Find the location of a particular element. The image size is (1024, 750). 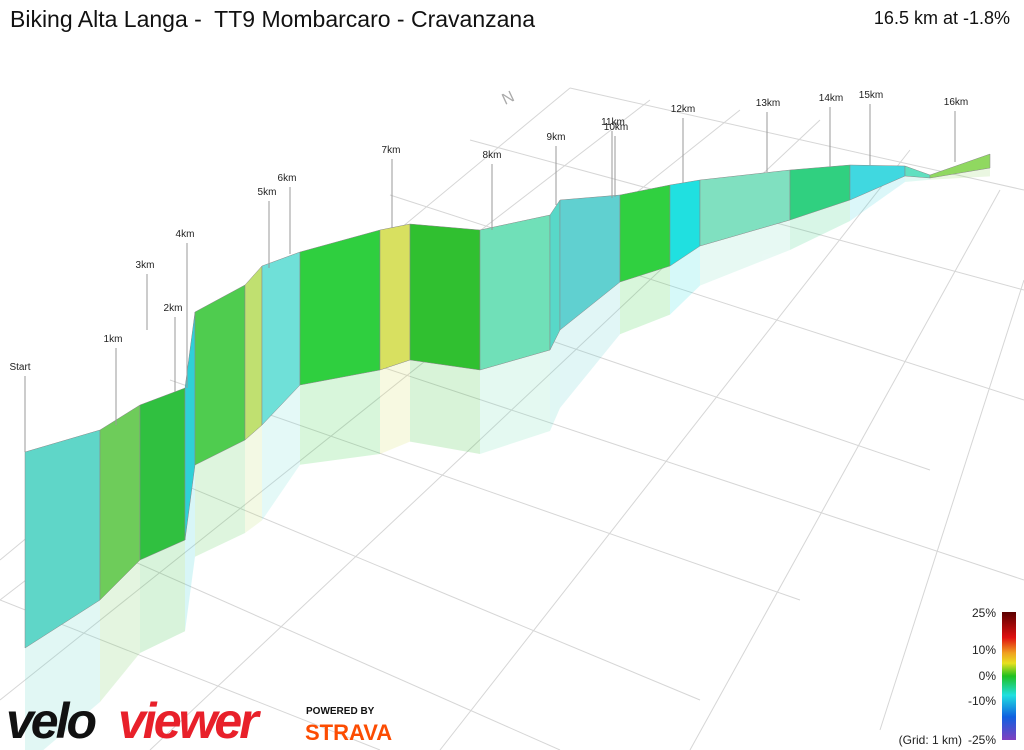

marker-label: 2km is located at coordinates (173, 308).